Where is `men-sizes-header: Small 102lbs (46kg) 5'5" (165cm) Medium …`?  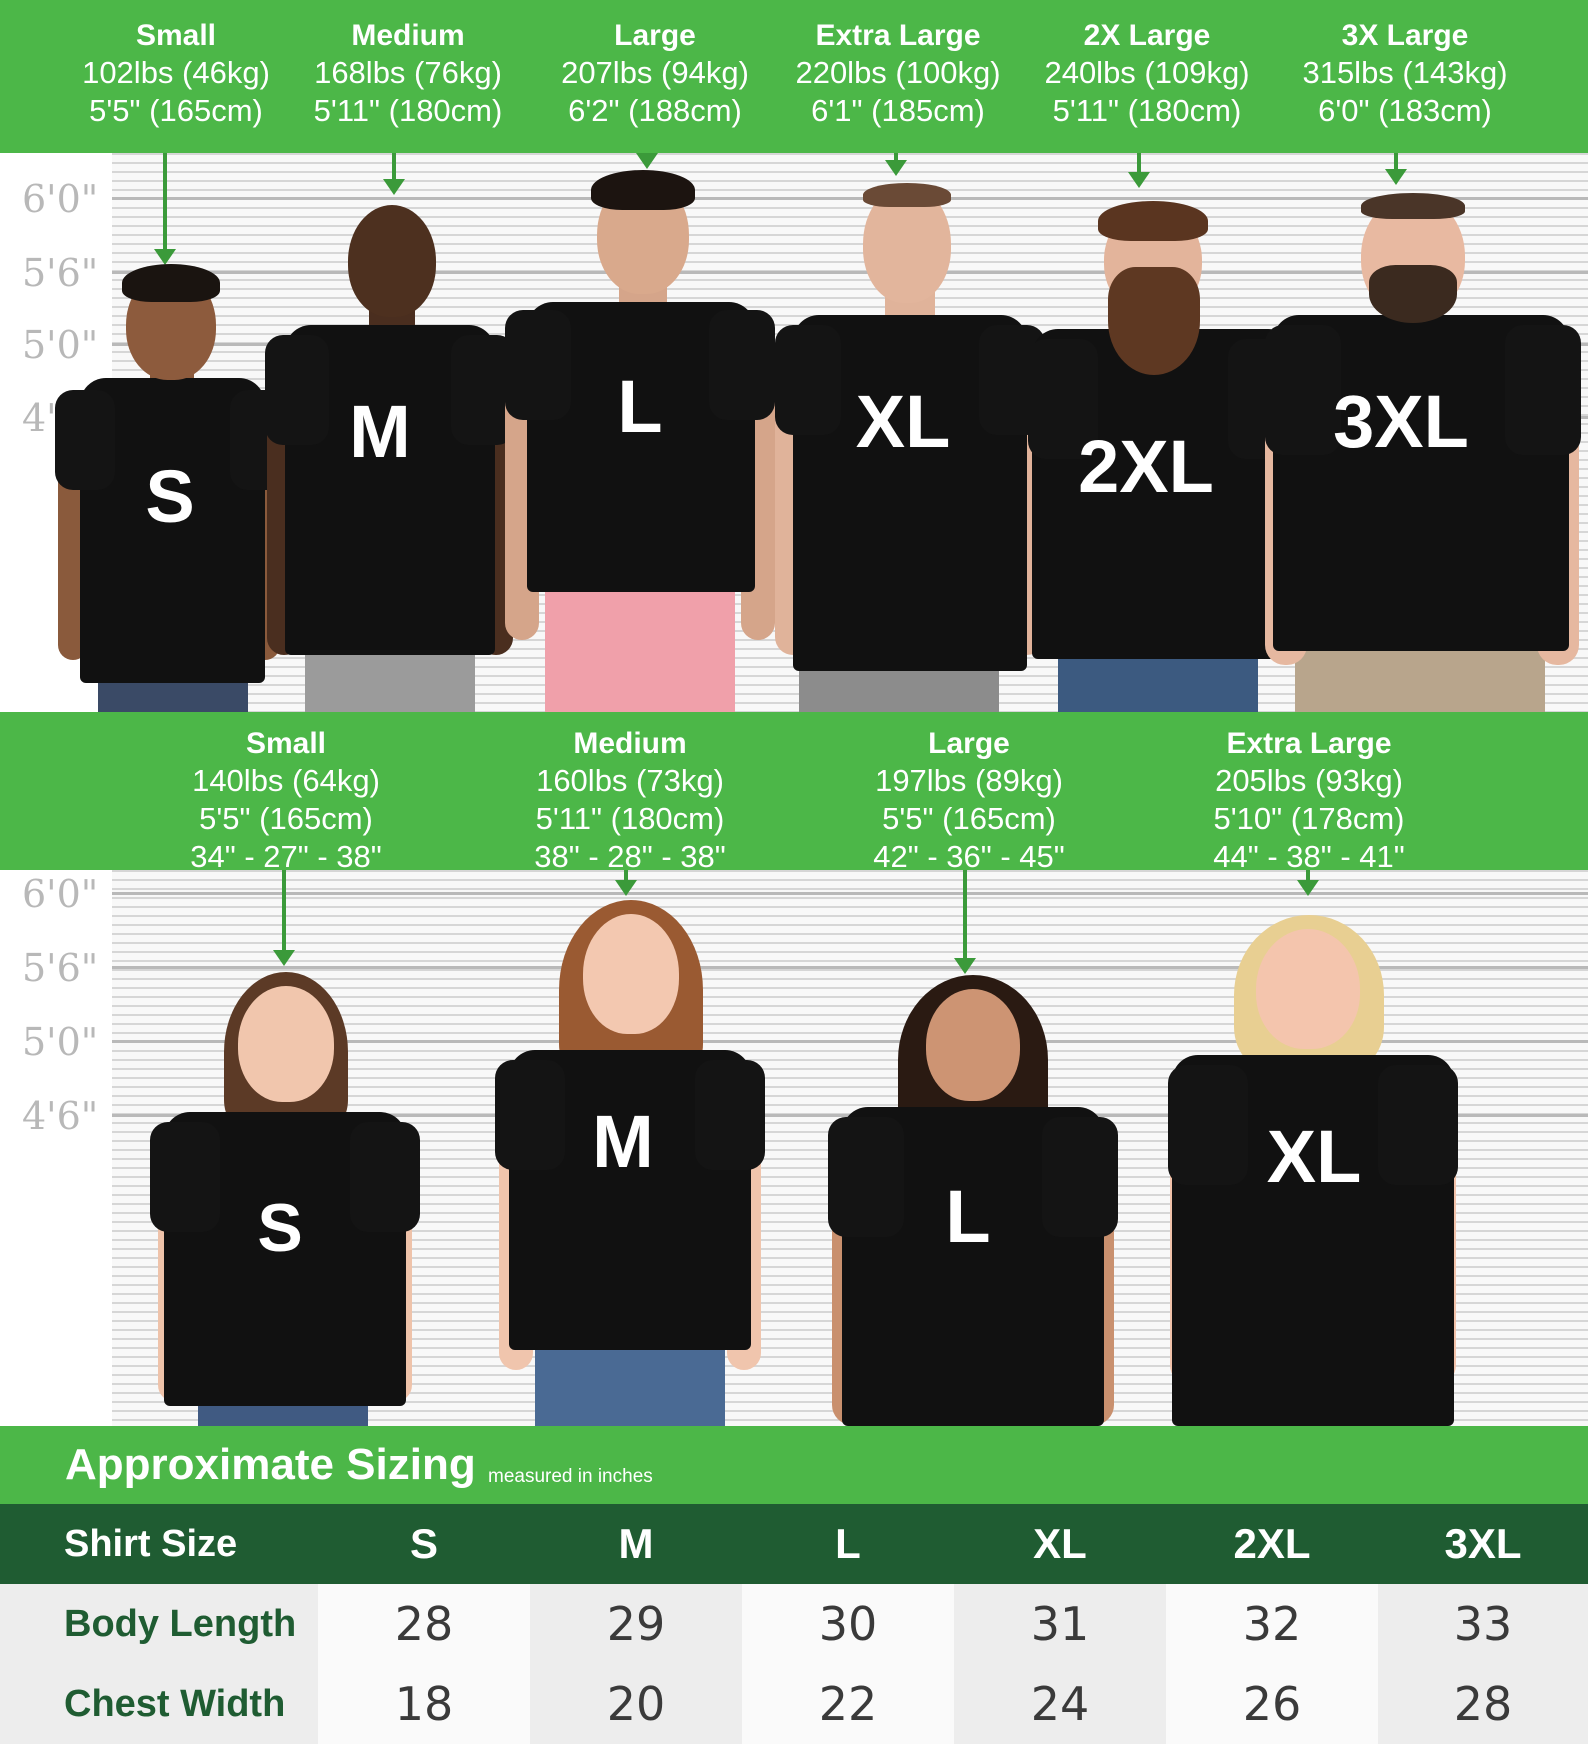
men-sizes-header: Small 102lbs (46kg) 5'5" (165cm) Medium … is located at coordinates (794, 76).